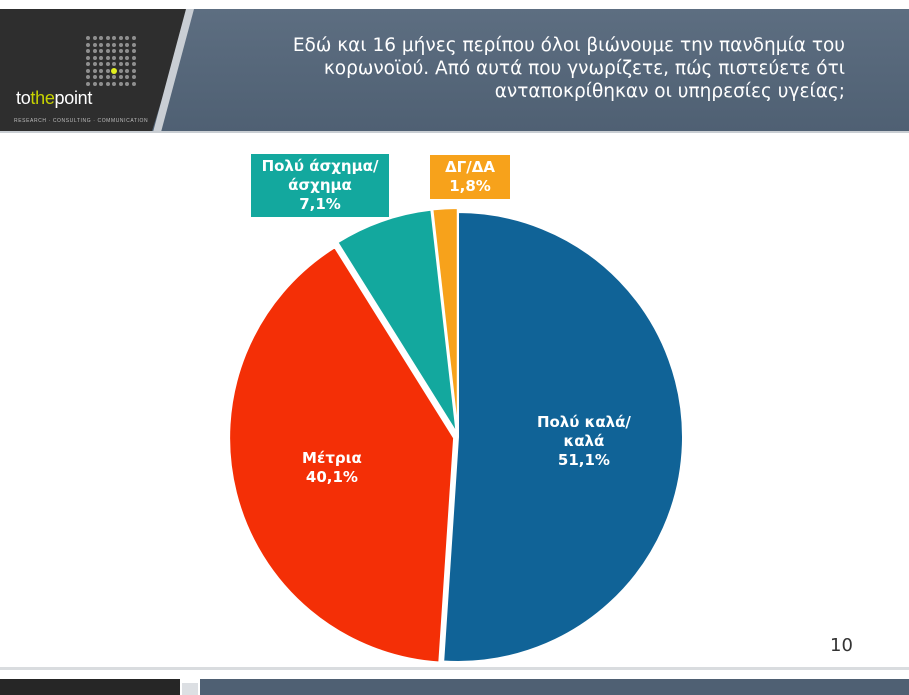 This screenshot has width=909, height=695. Describe the element at coordinates (454, 668) in the screenshot. I see `footer-rule` at that location.